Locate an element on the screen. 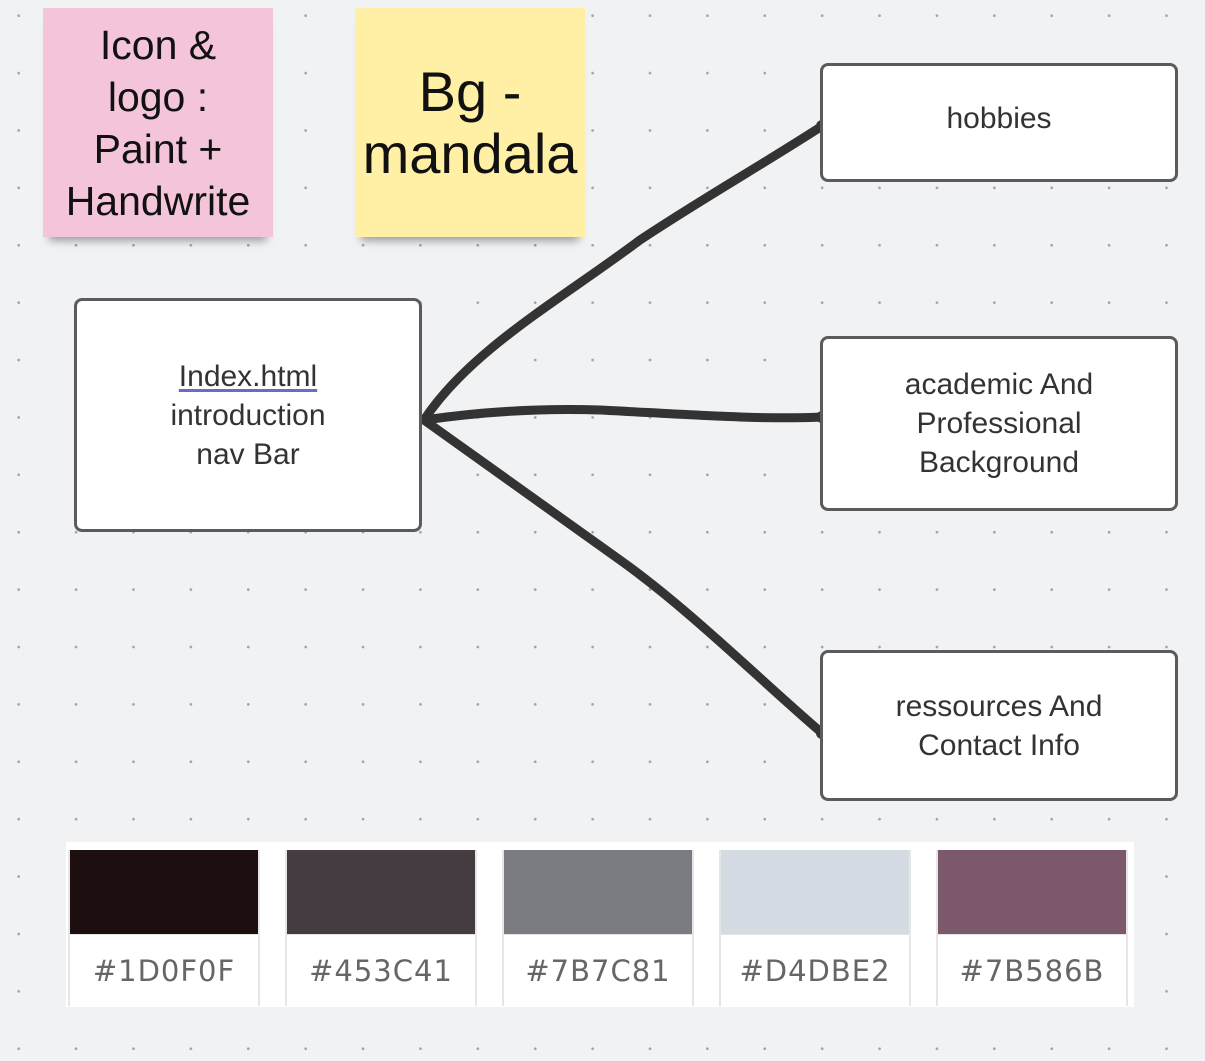  node-line: nav Bar is located at coordinates (248, 454).